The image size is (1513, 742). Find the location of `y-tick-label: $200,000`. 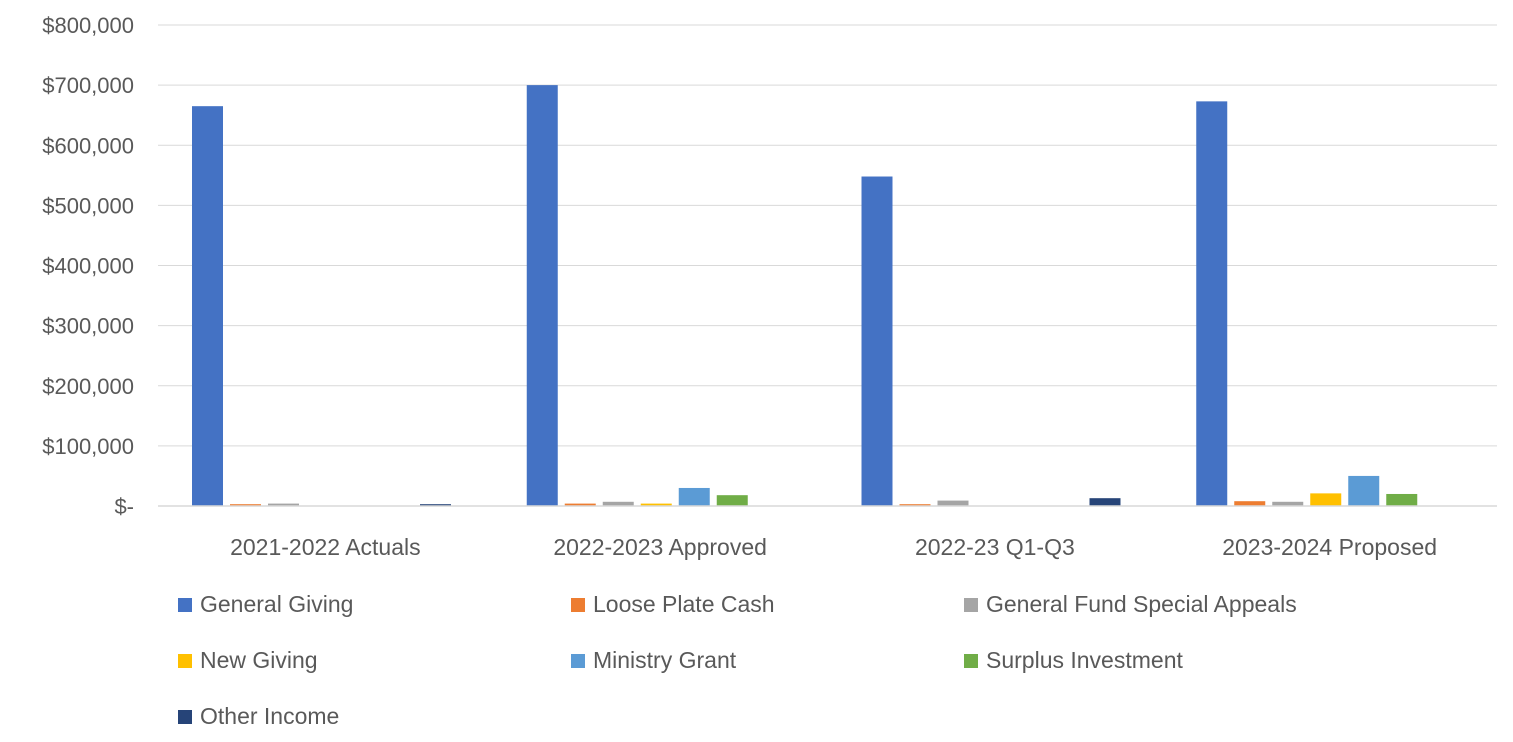

y-tick-label: $200,000 is located at coordinates (88, 386).